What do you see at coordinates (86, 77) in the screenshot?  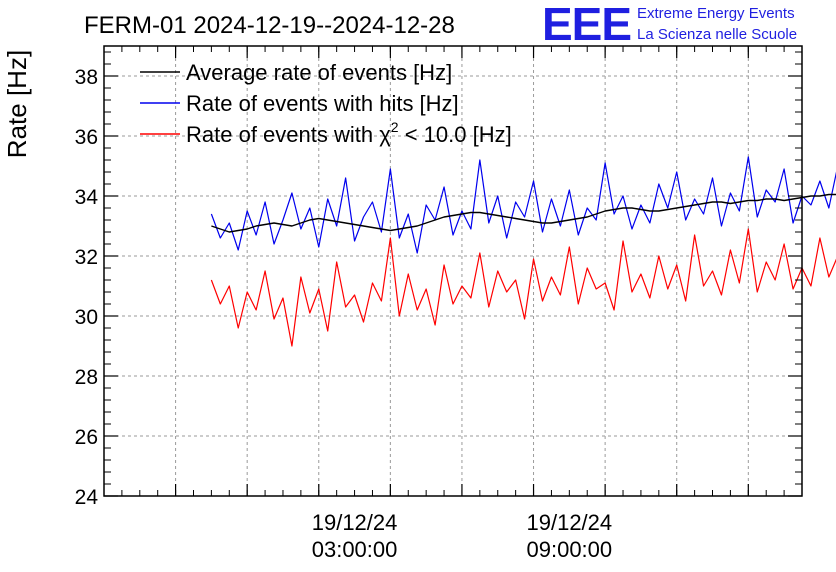 I see `y-tick-label: 38` at bounding box center [86, 77].